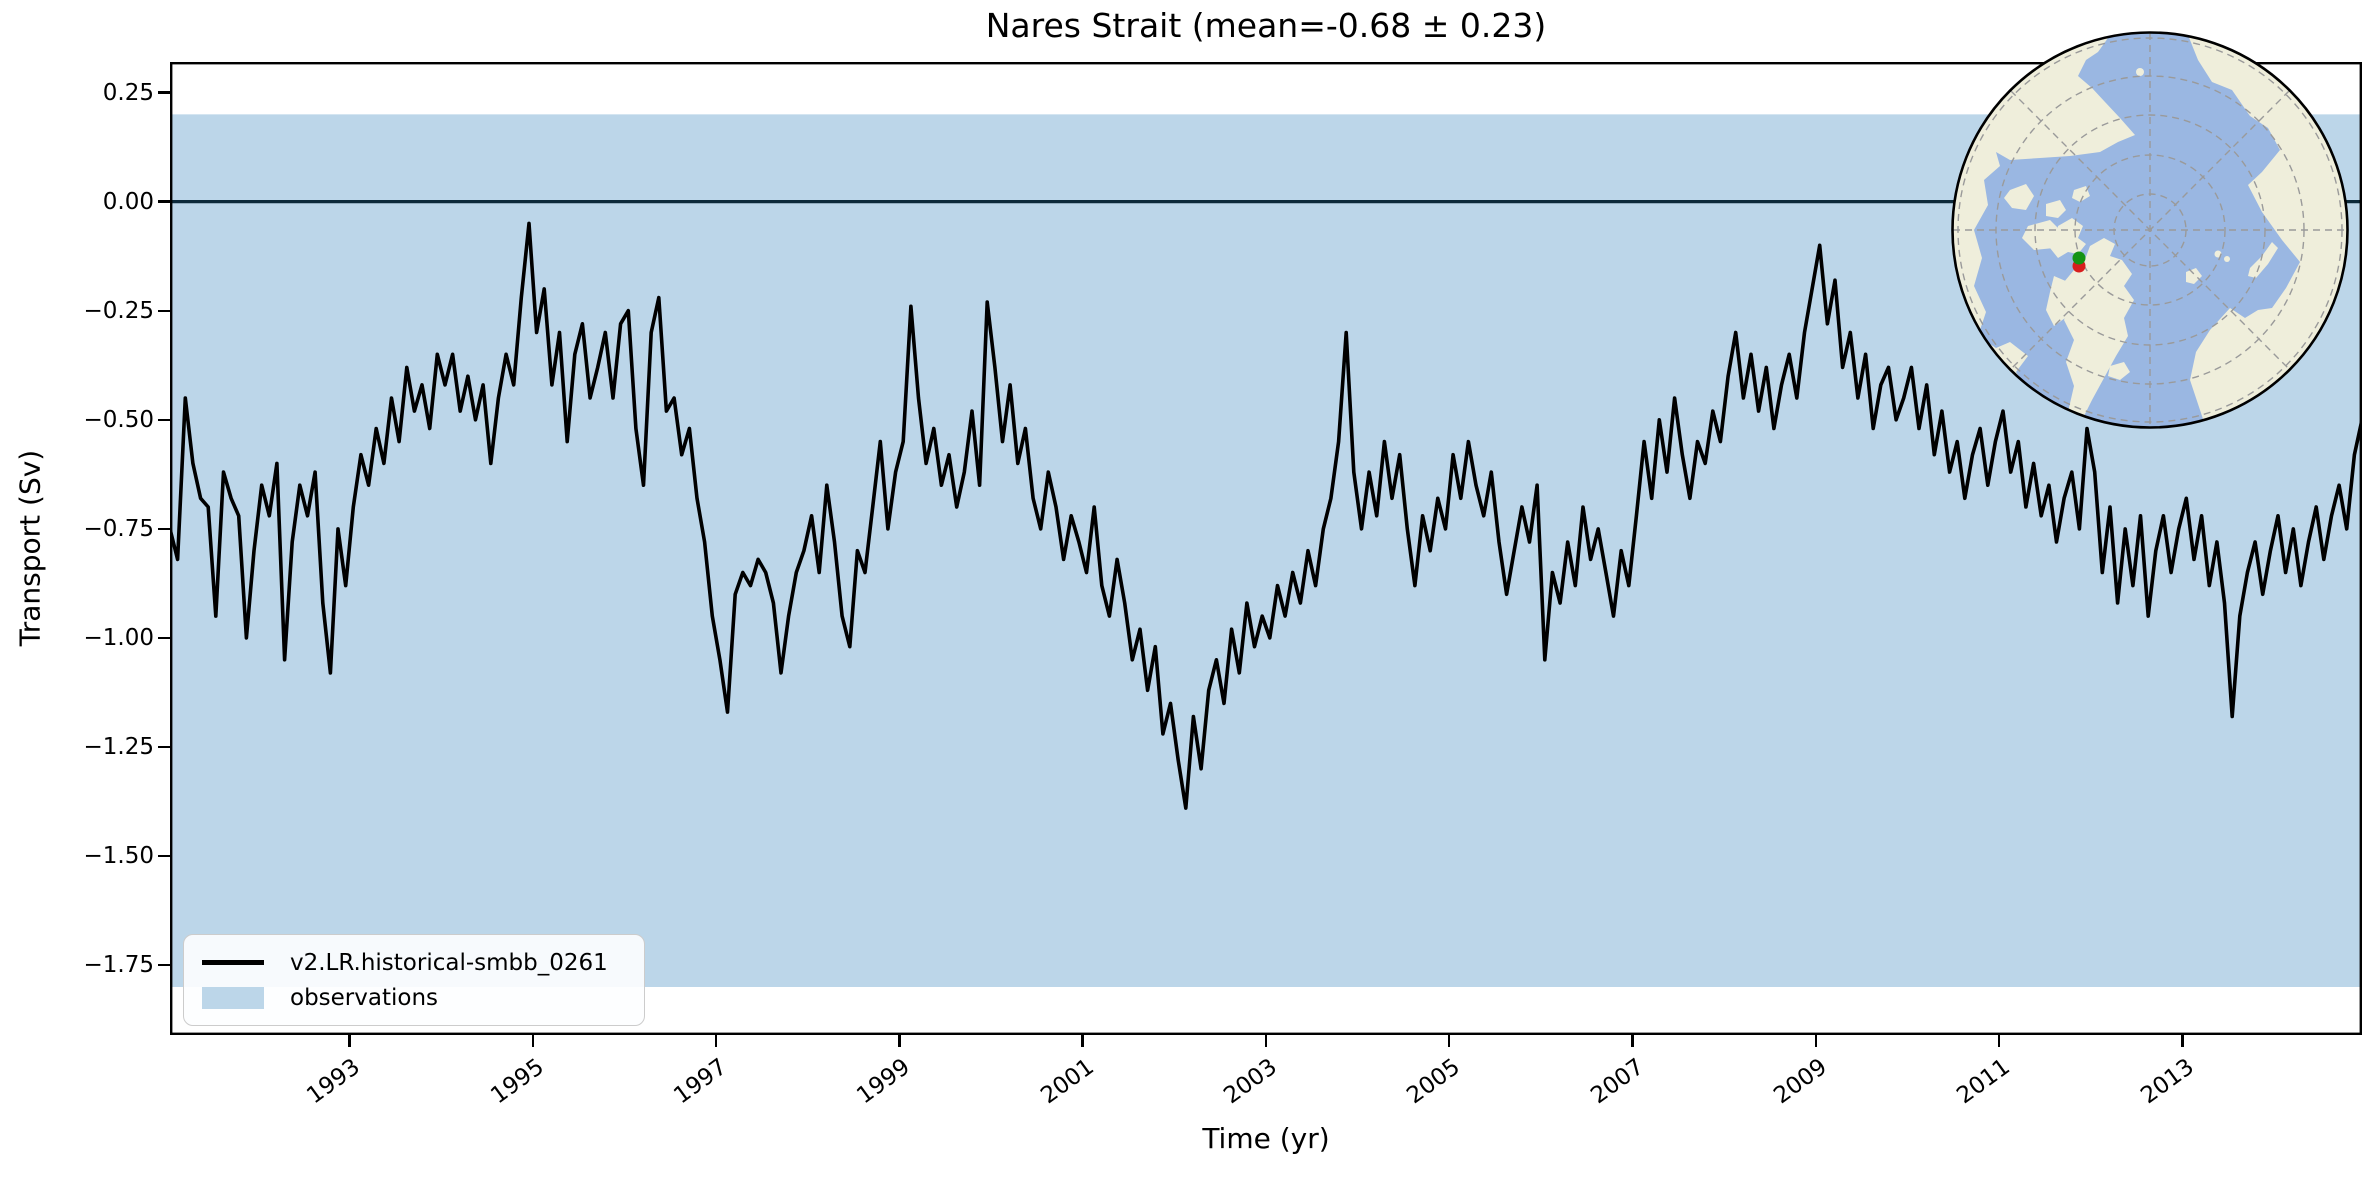 The image size is (2380, 1180). Describe the element at coordinates (233, 962) in the screenshot. I see `model-line-swatch` at that location.